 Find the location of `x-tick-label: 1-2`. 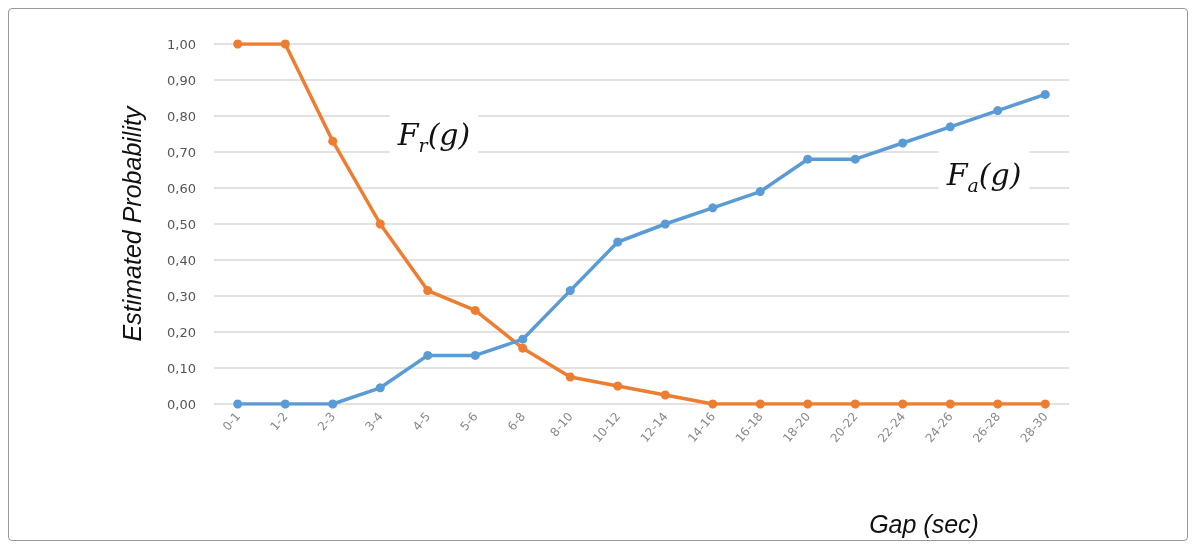

x-tick-label: 1-2 is located at coordinates (279, 421).